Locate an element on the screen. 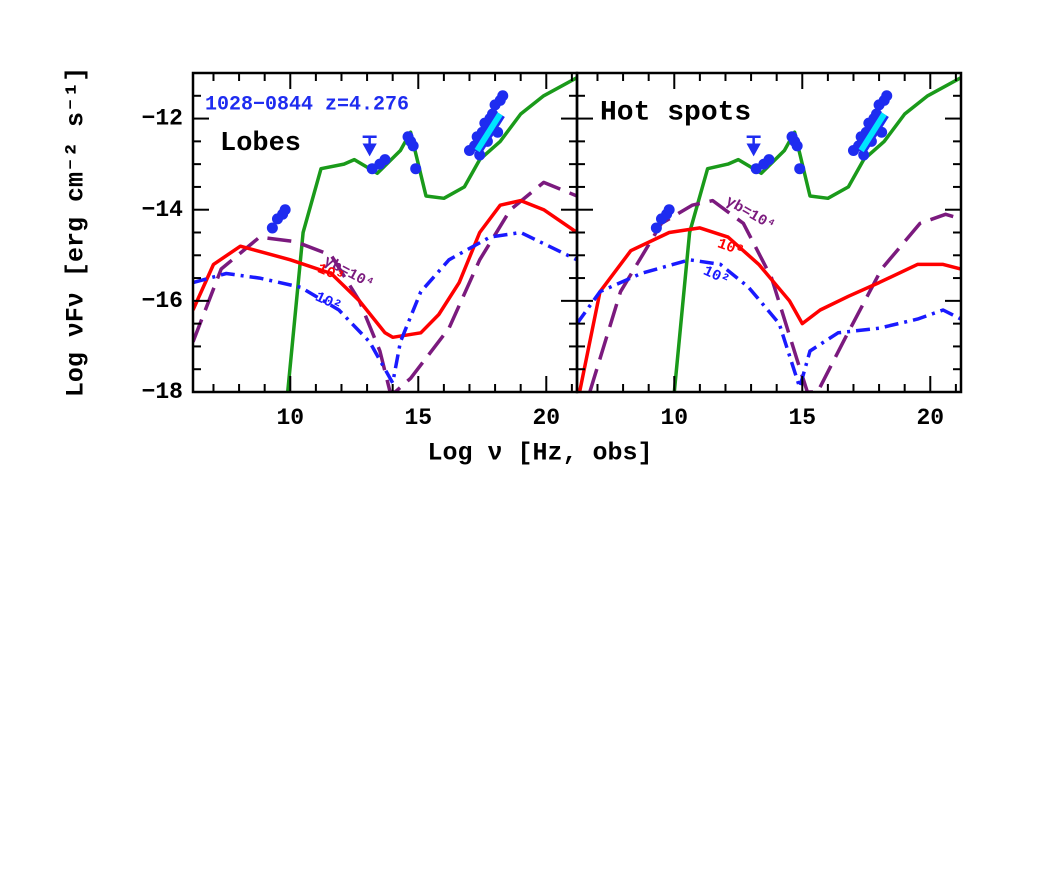  y-tick-label: −16 is located at coordinates (162, 301).